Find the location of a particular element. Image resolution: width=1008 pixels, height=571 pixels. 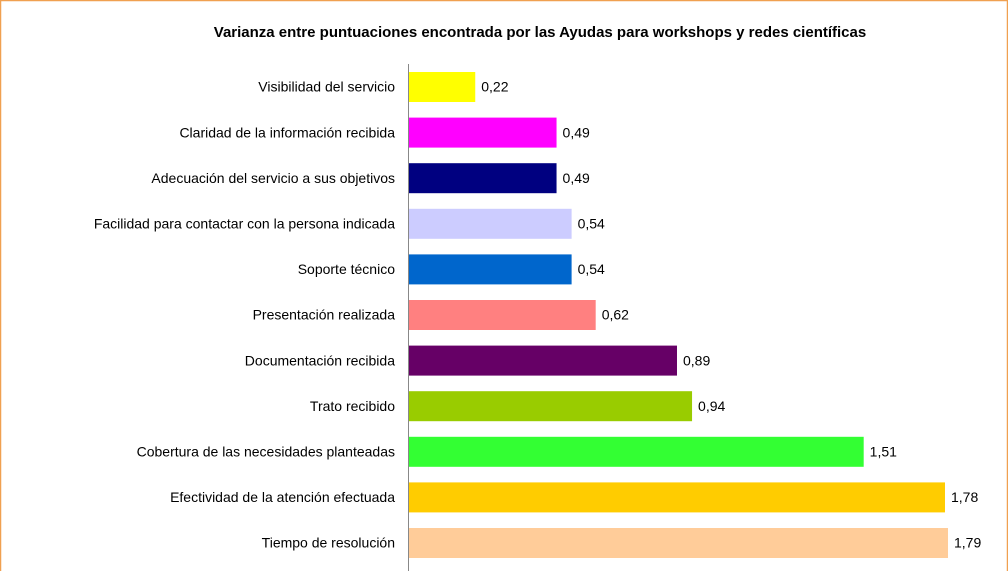

category-label: Adecuación del servicio a sus objetivos is located at coordinates (273, 178).